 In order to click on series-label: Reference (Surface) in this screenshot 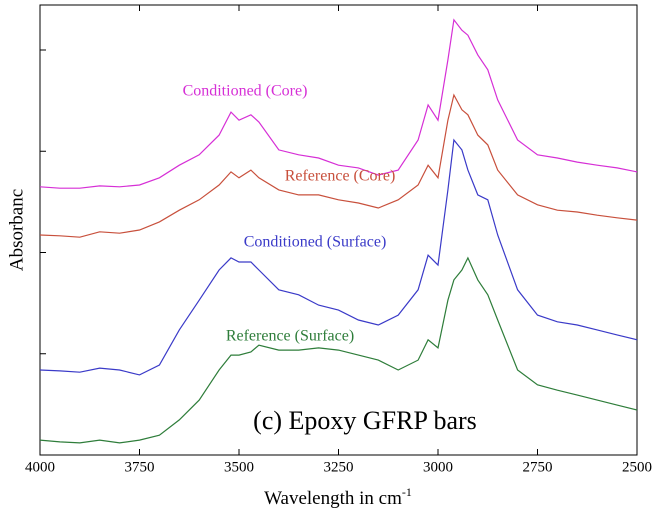, I will do `click(290, 336)`.